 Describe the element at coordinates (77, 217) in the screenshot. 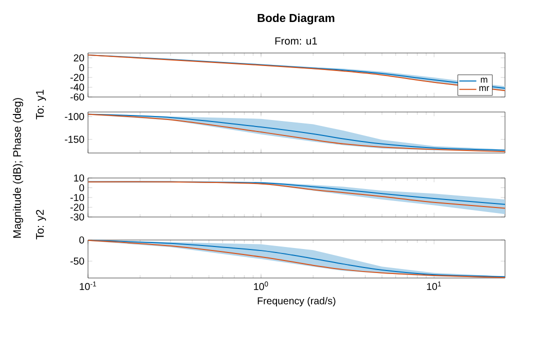

I see `y-tick-label: -30` at that location.